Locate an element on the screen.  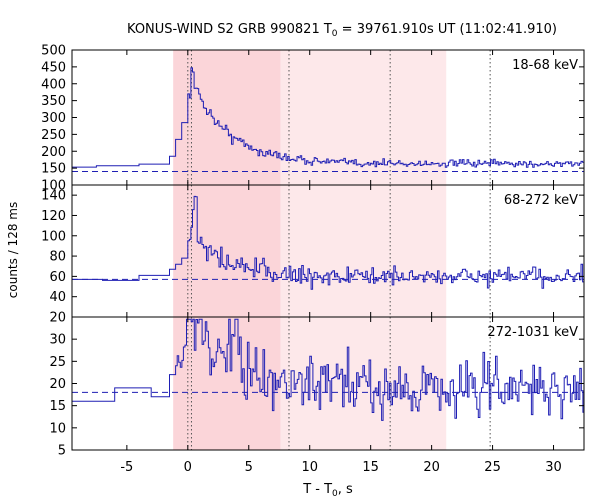
y-axis-label: counts / 128 ms is located at coordinates (13, 250).